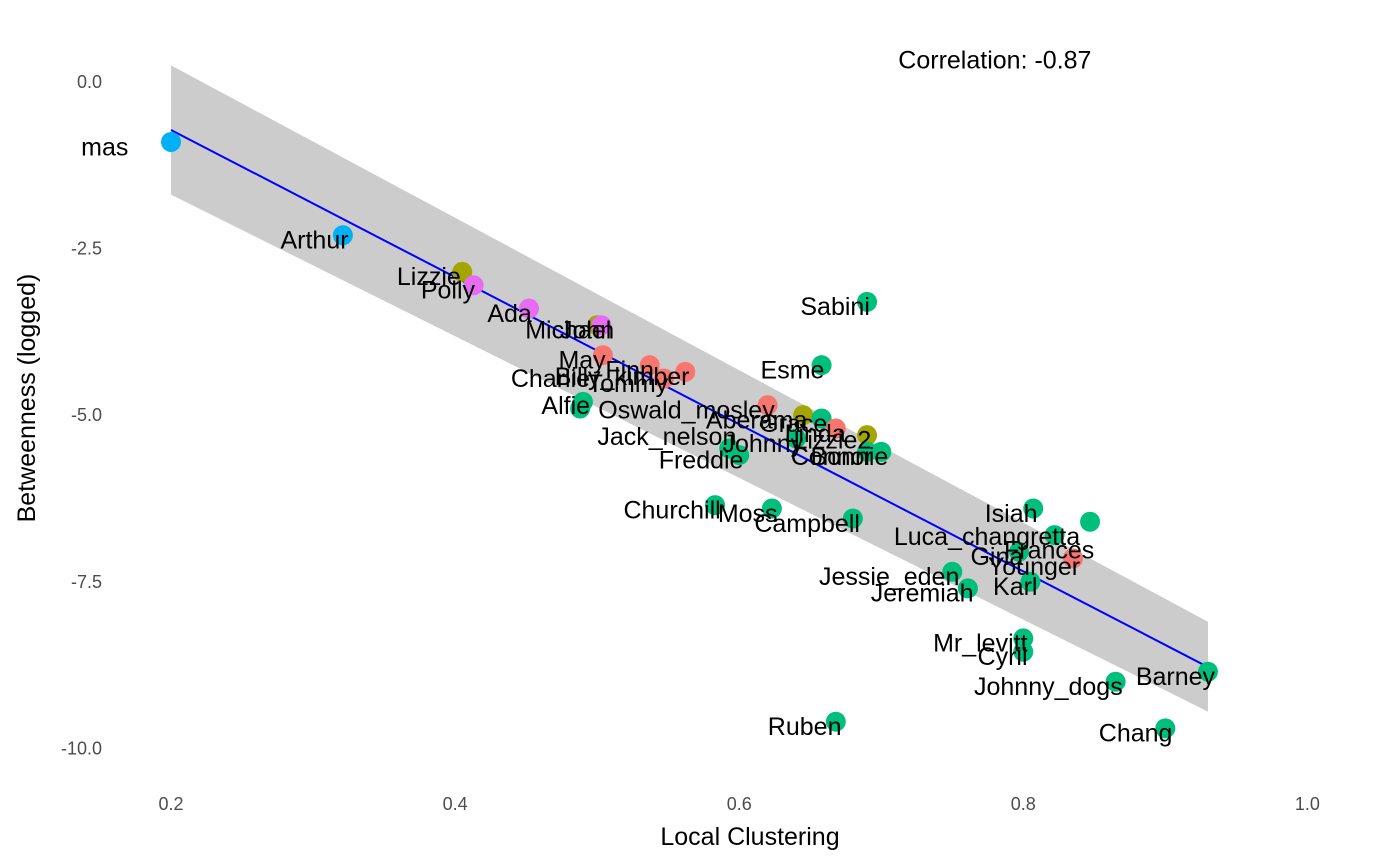 The height and width of the screenshot is (865, 1400). Describe the element at coordinates (1176, 677) in the screenshot. I see `point-label: Barney` at that location.